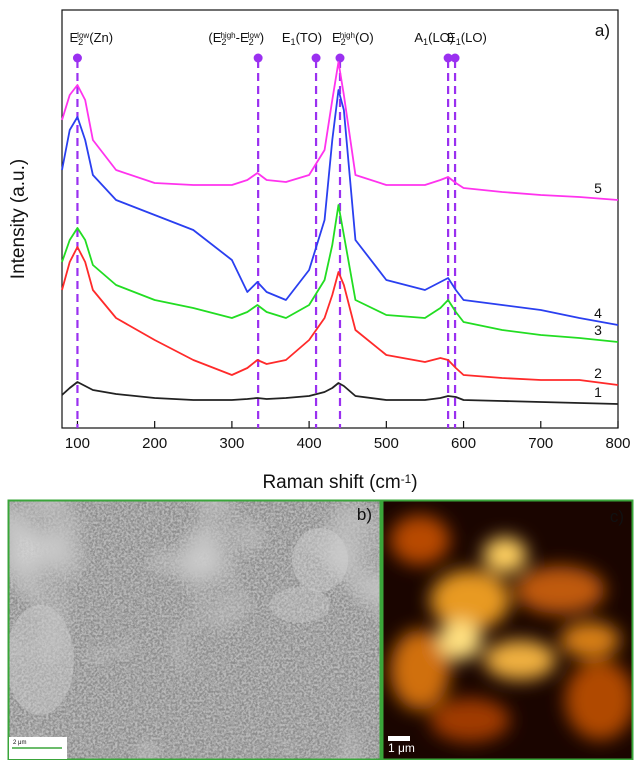 Image resolution: width=636 pixels, height=760 pixels. I want to click on peak-label: E1(TO), so click(302, 38).